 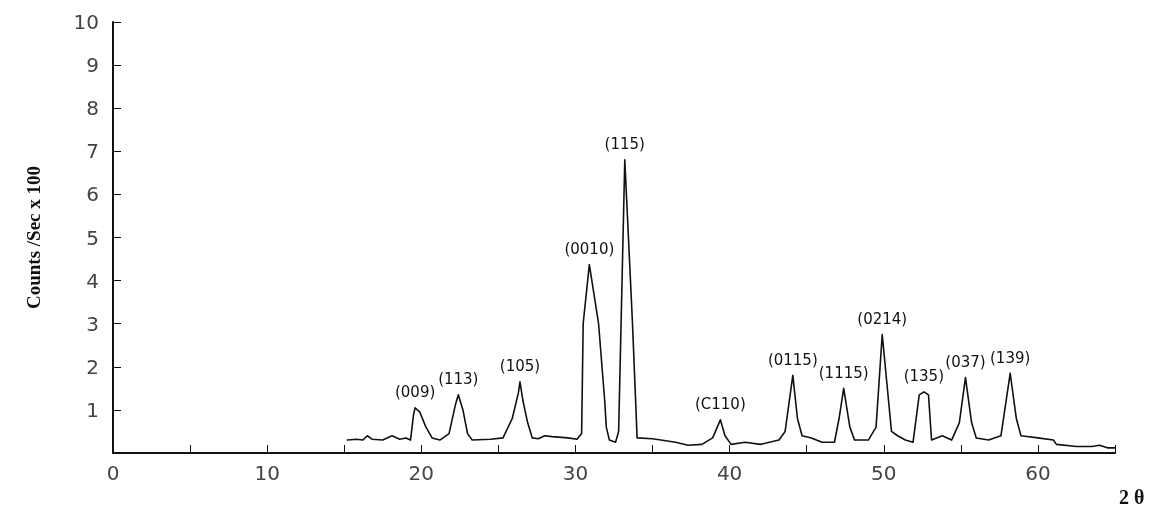 I want to click on y-axis-title: Counts /Sec x 100, so click(x=33, y=237).